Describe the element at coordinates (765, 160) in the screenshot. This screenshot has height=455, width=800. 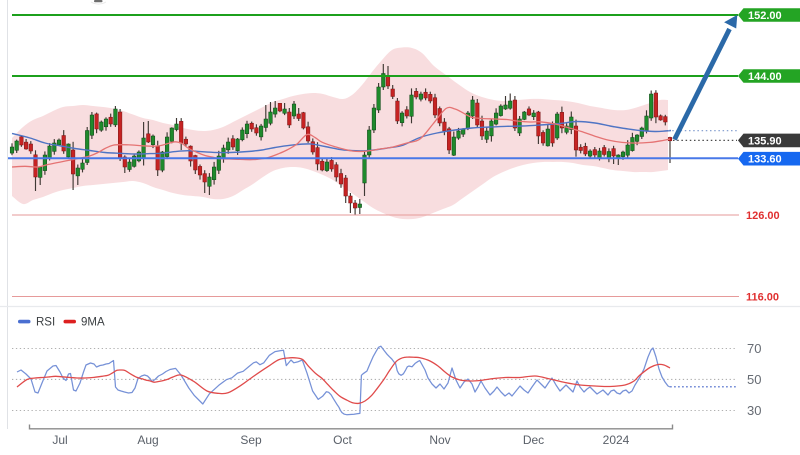
I see `svg-text: 133.60` at that location.